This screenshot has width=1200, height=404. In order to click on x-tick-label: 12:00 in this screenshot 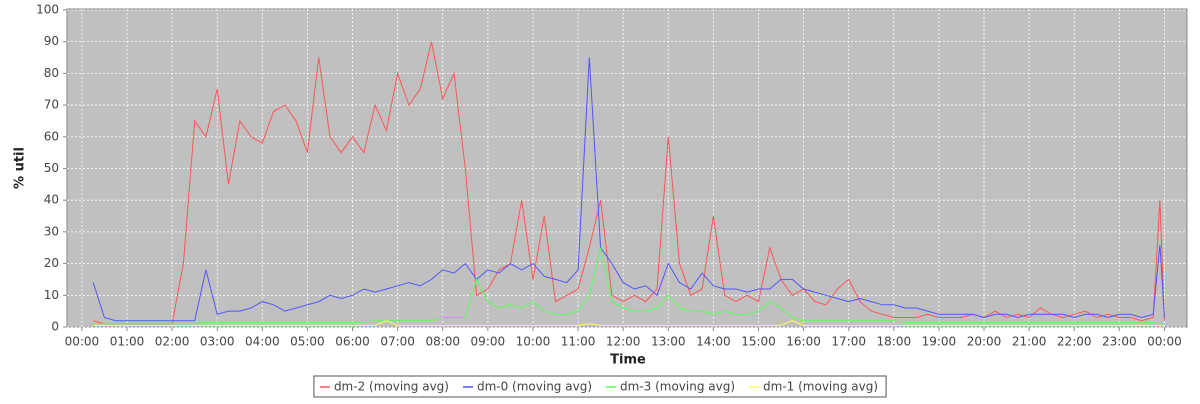, I will do `click(623, 342)`.